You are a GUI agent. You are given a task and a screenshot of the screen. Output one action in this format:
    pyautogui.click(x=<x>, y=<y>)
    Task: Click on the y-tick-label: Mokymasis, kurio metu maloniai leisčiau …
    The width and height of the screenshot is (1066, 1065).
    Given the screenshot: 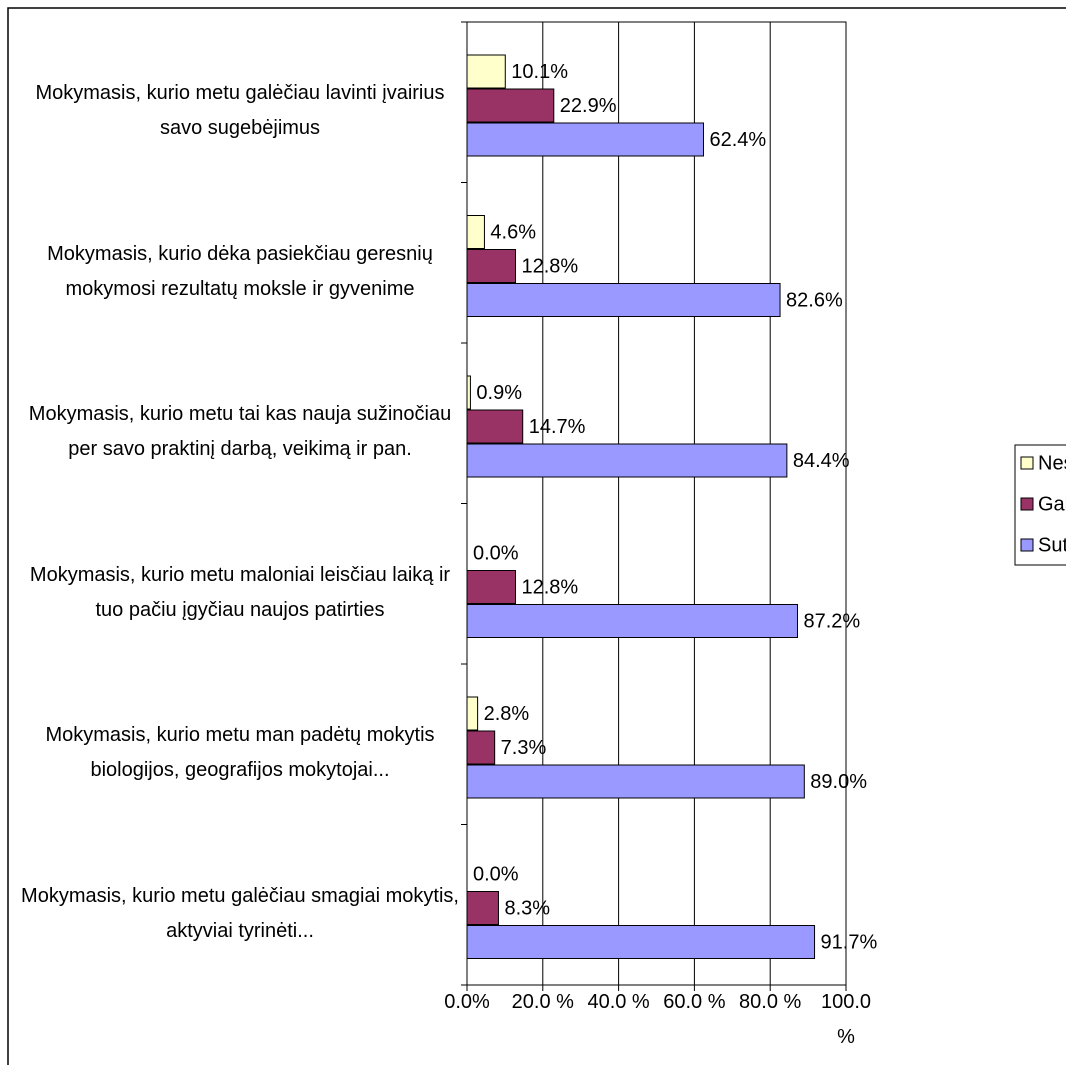 What is the action you would take?
    pyautogui.click(x=240, y=592)
    